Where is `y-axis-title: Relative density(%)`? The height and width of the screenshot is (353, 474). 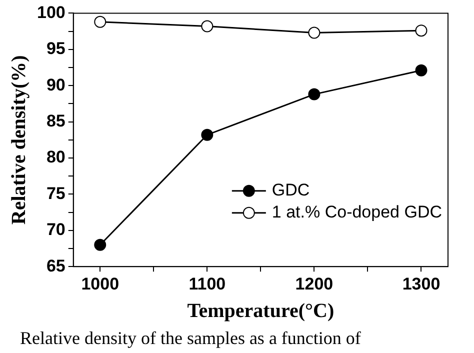
y-axis-title: Relative density(%) is located at coordinates (19, 140).